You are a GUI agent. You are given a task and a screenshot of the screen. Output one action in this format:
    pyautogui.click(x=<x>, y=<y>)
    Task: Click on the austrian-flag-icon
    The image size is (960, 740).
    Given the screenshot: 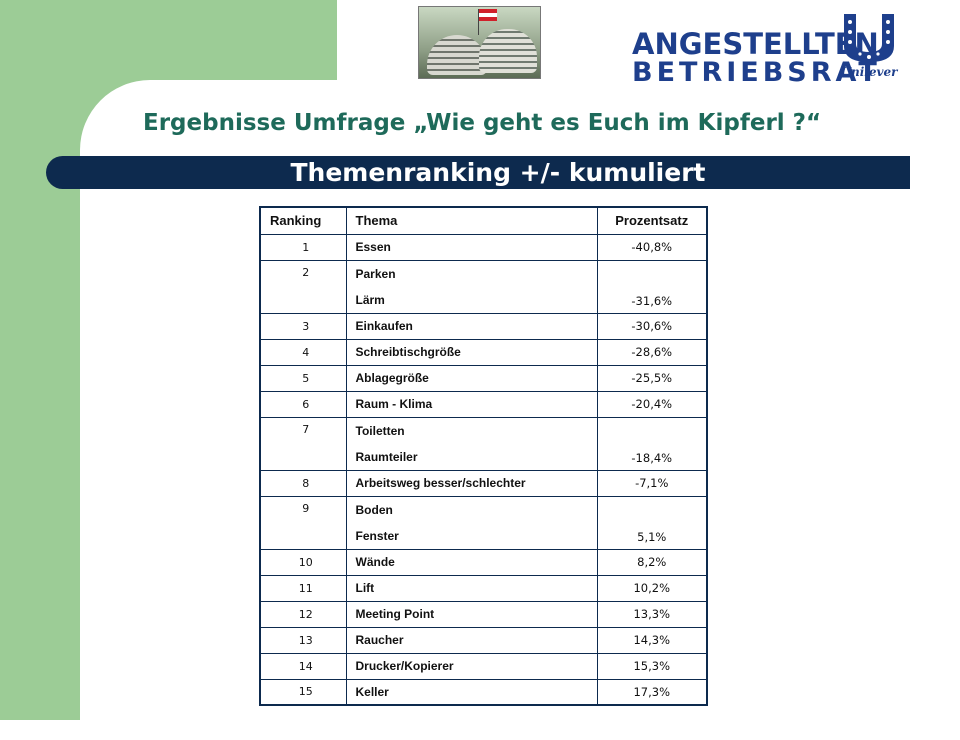 What is the action you would take?
    pyautogui.click(x=488, y=15)
    